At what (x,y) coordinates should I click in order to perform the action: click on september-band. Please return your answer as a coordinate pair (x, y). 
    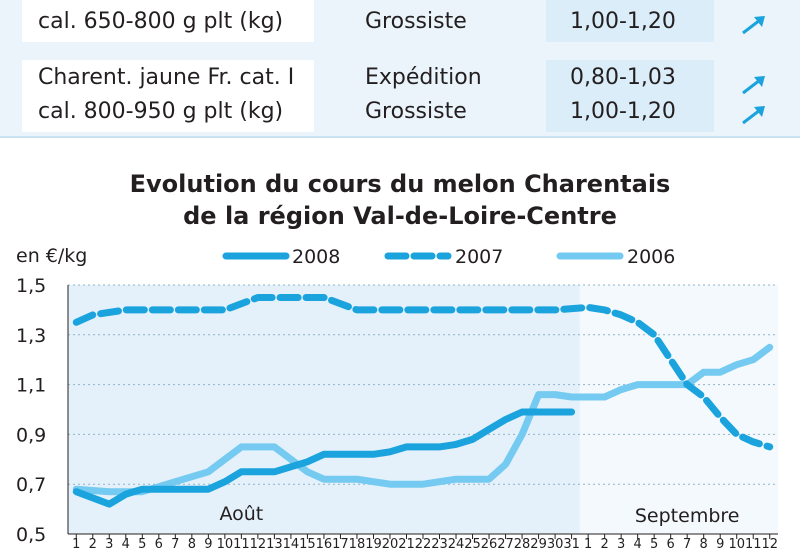
    Looking at the image, I should click on (678, 409).